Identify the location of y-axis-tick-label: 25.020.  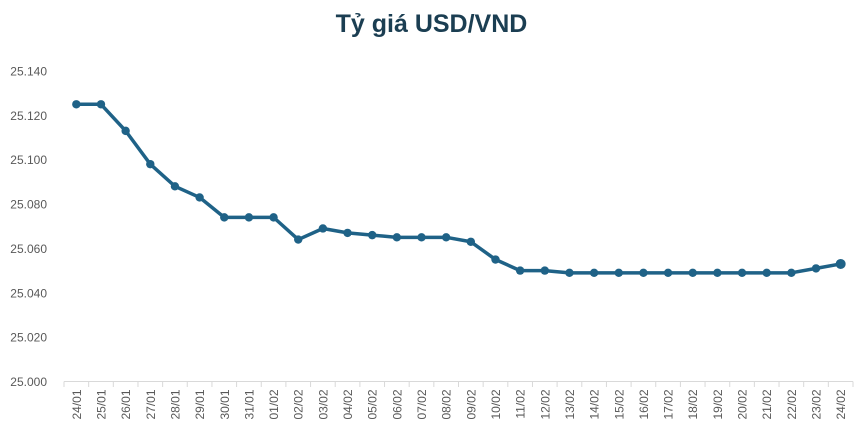
(28, 338).